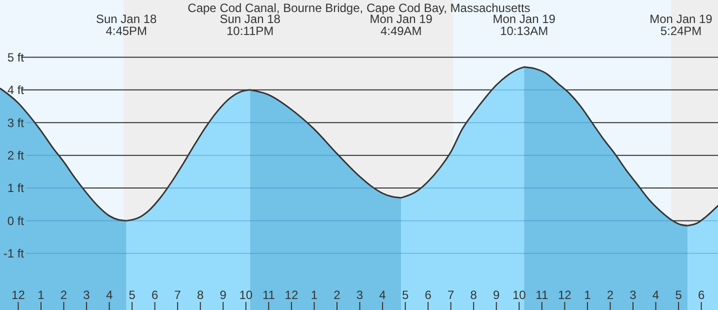 The width and height of the screenshot is (718, 310). What do you see at coordinates (681, 25) in the screenshot?
I see `annotation: Mon Jan 19 5:24PM` at bounding box center [681, 25].